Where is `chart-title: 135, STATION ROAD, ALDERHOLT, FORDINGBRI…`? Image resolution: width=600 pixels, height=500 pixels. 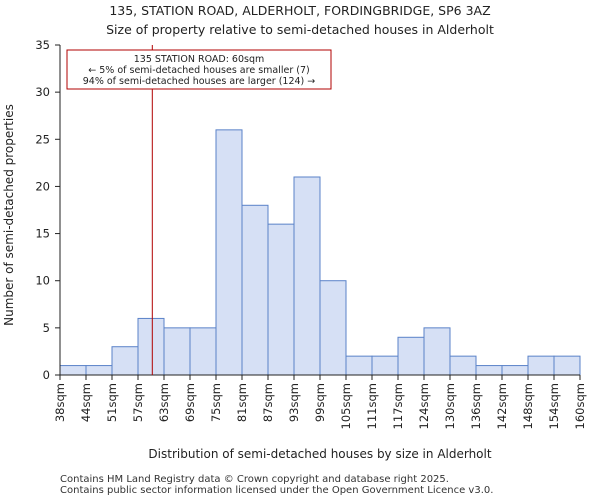 chart-title: 135, STATION ROAD, ALDERHOLT, FORDINGBRI… is located at coordinates (299, 10).